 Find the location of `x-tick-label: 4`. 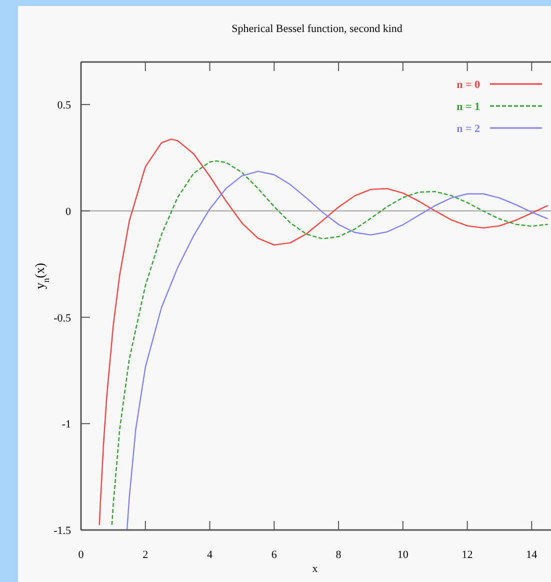

x-tick-label: 4 is located at coordinates (210, 555).